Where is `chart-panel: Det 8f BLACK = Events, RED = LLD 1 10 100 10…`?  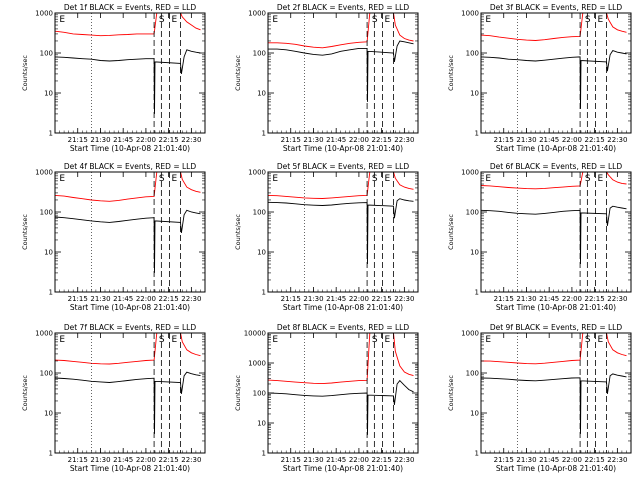
chart-panel: Det 8f BLACK = Events, RED = LLD 1 10 100 10… is located at coordinates (326, 398).